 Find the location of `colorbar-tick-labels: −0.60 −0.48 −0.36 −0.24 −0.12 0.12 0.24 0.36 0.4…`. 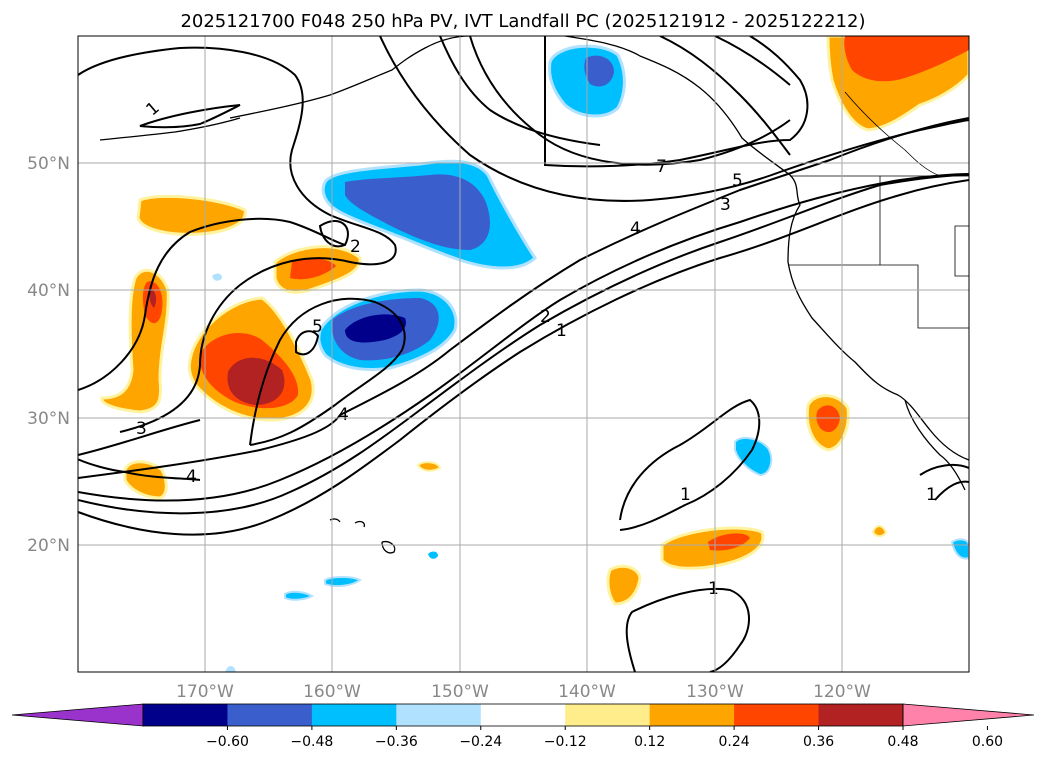

colorbar-tick-labels: −0.60 −0.48 −0.36 −0.24 −0.12 0.12 0.24 0.36 0.4… is located at coordinates (604, 738).